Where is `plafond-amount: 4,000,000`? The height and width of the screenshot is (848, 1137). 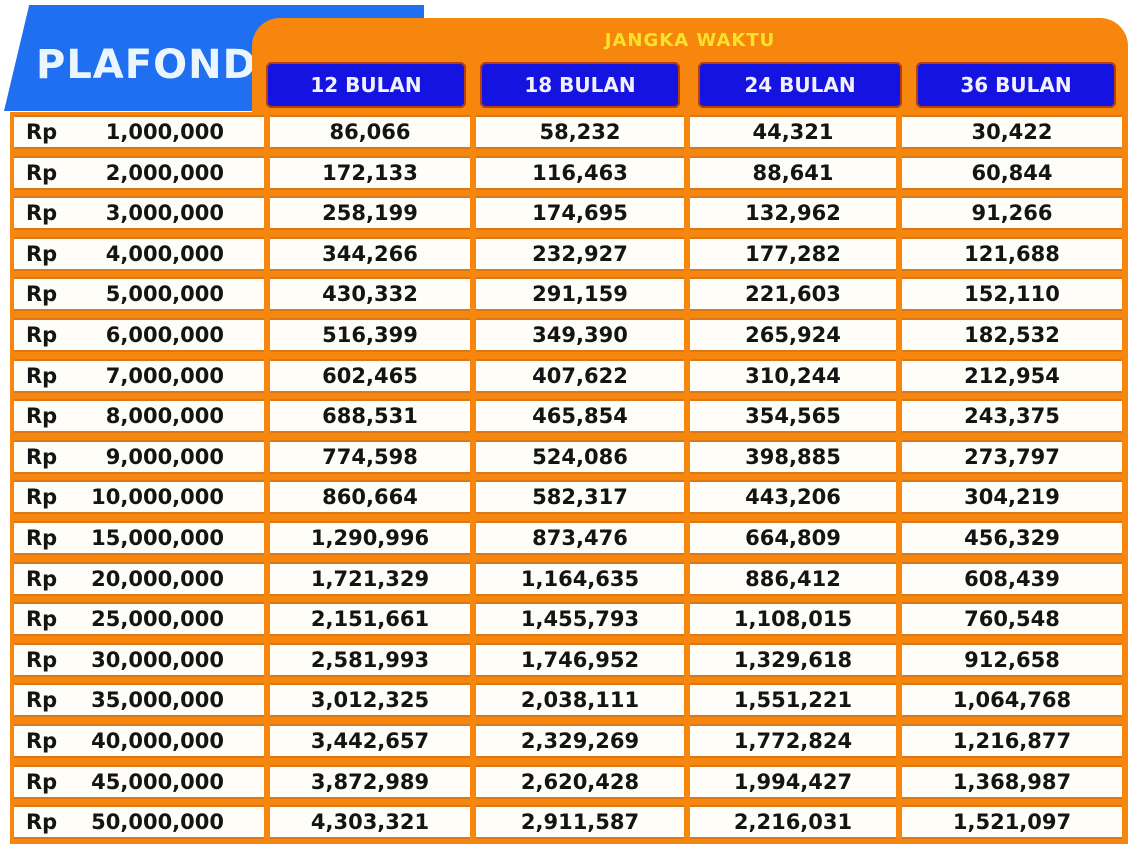 plafond-amount: 4,000,000 is located at coordinates (164, 253).